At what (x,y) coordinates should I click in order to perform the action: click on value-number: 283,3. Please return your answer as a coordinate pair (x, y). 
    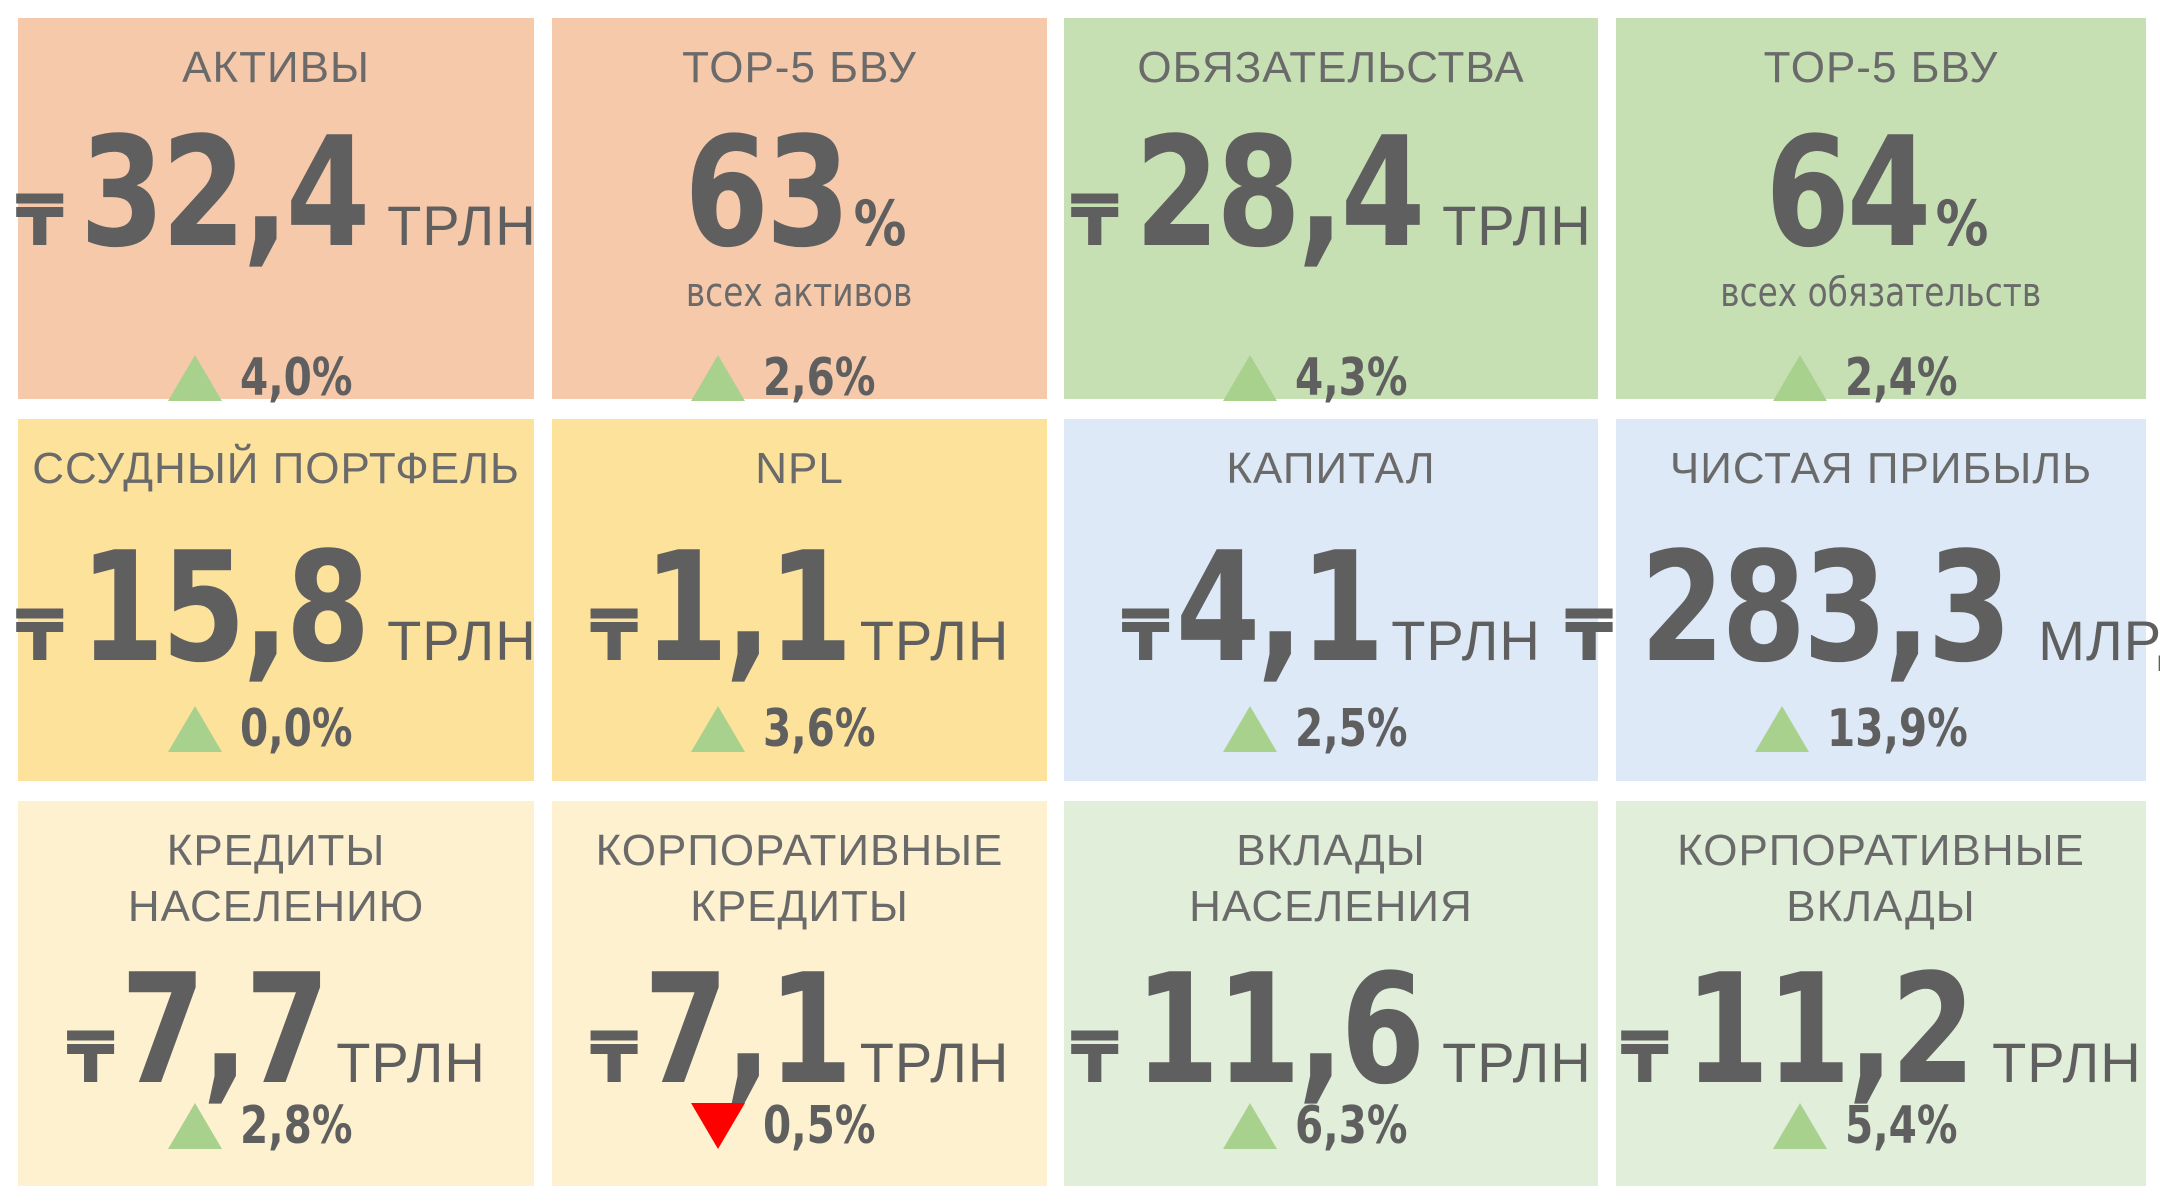
    Looking at the image, I should click on (1825, 607).